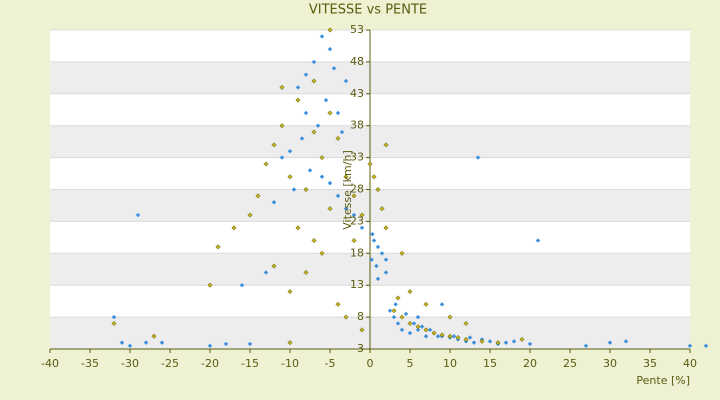 The height and width of the screenshot is (400, 720). What do you see at coordinates (90, 363) in the screenshot?
I see `x-tick-label: -35` at bounding box center [90, 363].